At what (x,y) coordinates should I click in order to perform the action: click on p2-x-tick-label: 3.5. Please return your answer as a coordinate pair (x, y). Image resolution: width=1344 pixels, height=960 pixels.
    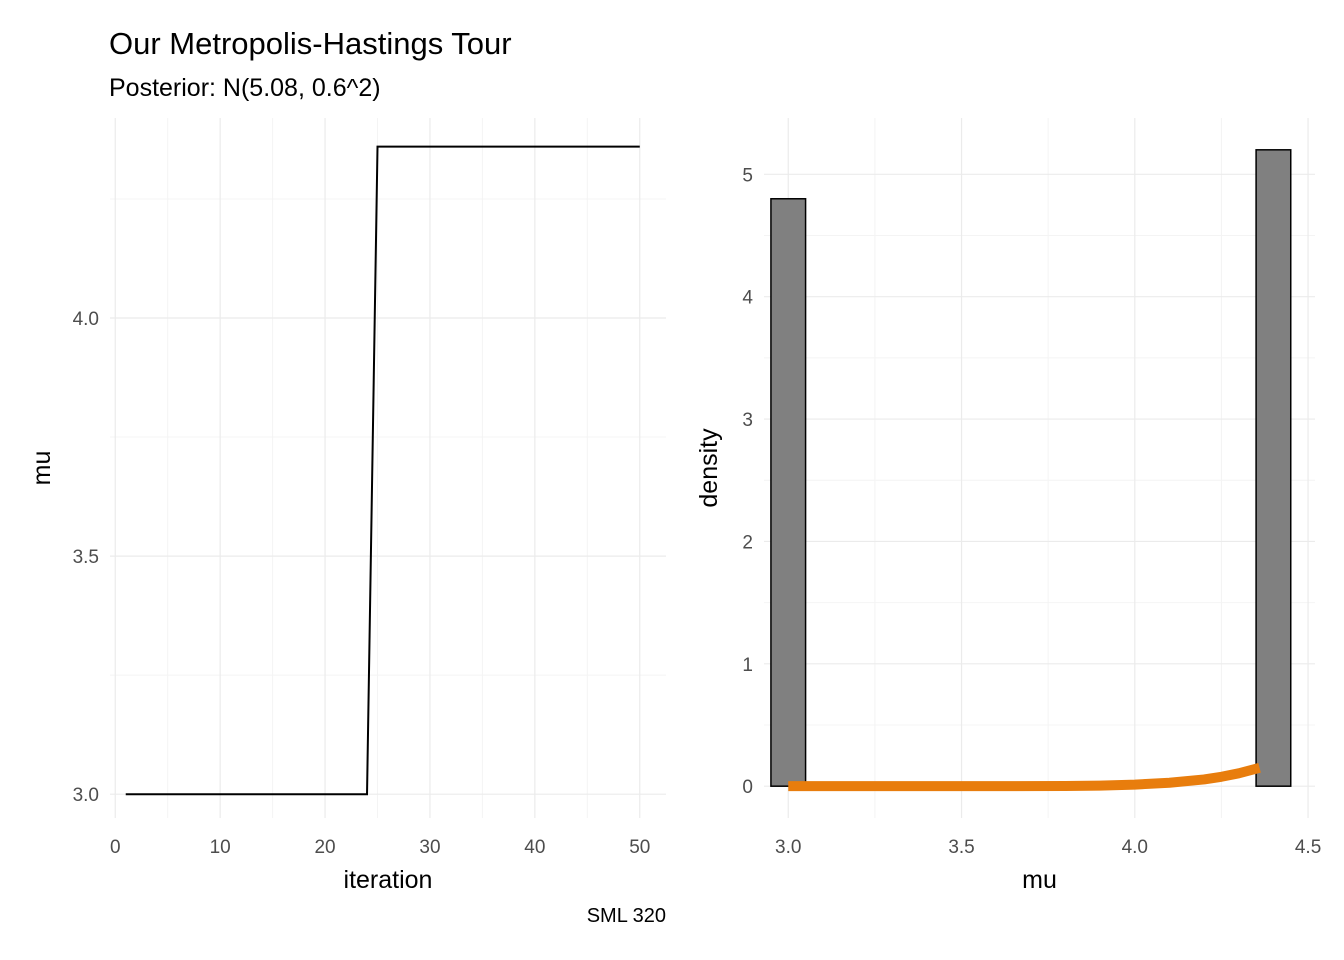
    Looking at the image, I should click on (961, 847).